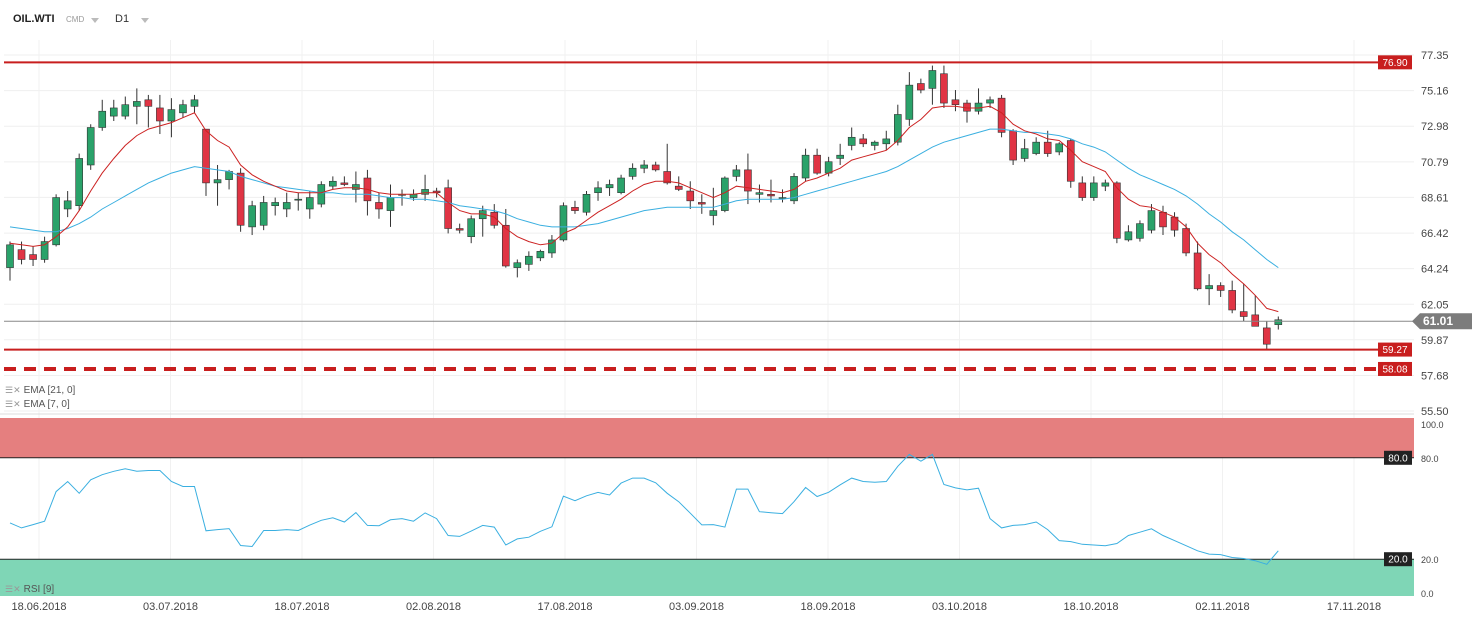 This screenshot has width=1482, height=622. Describe the element at coordinates (1435, 92) in the screenshot. I see `price-tick-label: 75.16` at that location.